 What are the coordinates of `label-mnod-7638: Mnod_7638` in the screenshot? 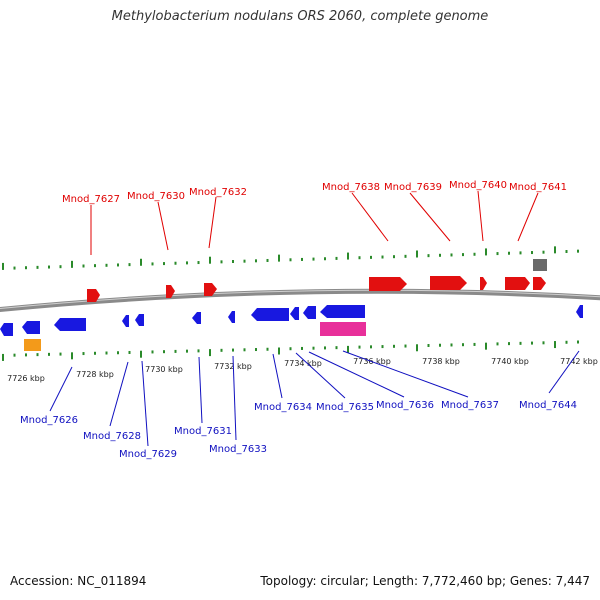 It's located at (351, 187).